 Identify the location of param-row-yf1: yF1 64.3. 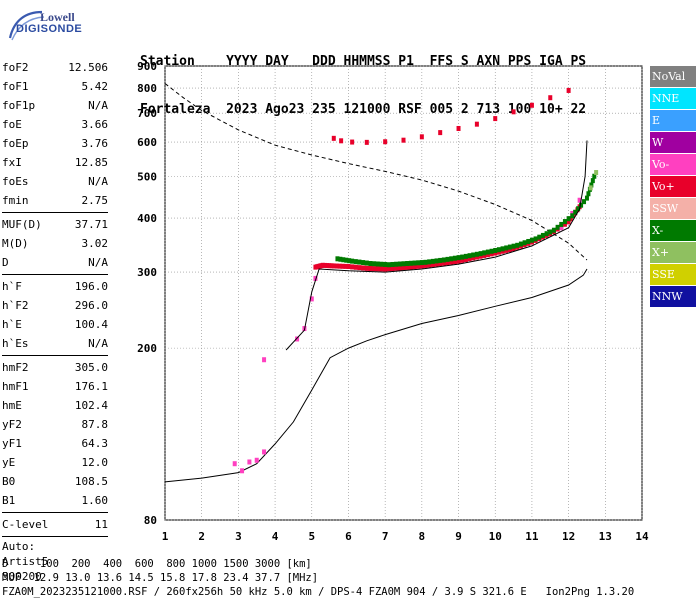
(55, 443).